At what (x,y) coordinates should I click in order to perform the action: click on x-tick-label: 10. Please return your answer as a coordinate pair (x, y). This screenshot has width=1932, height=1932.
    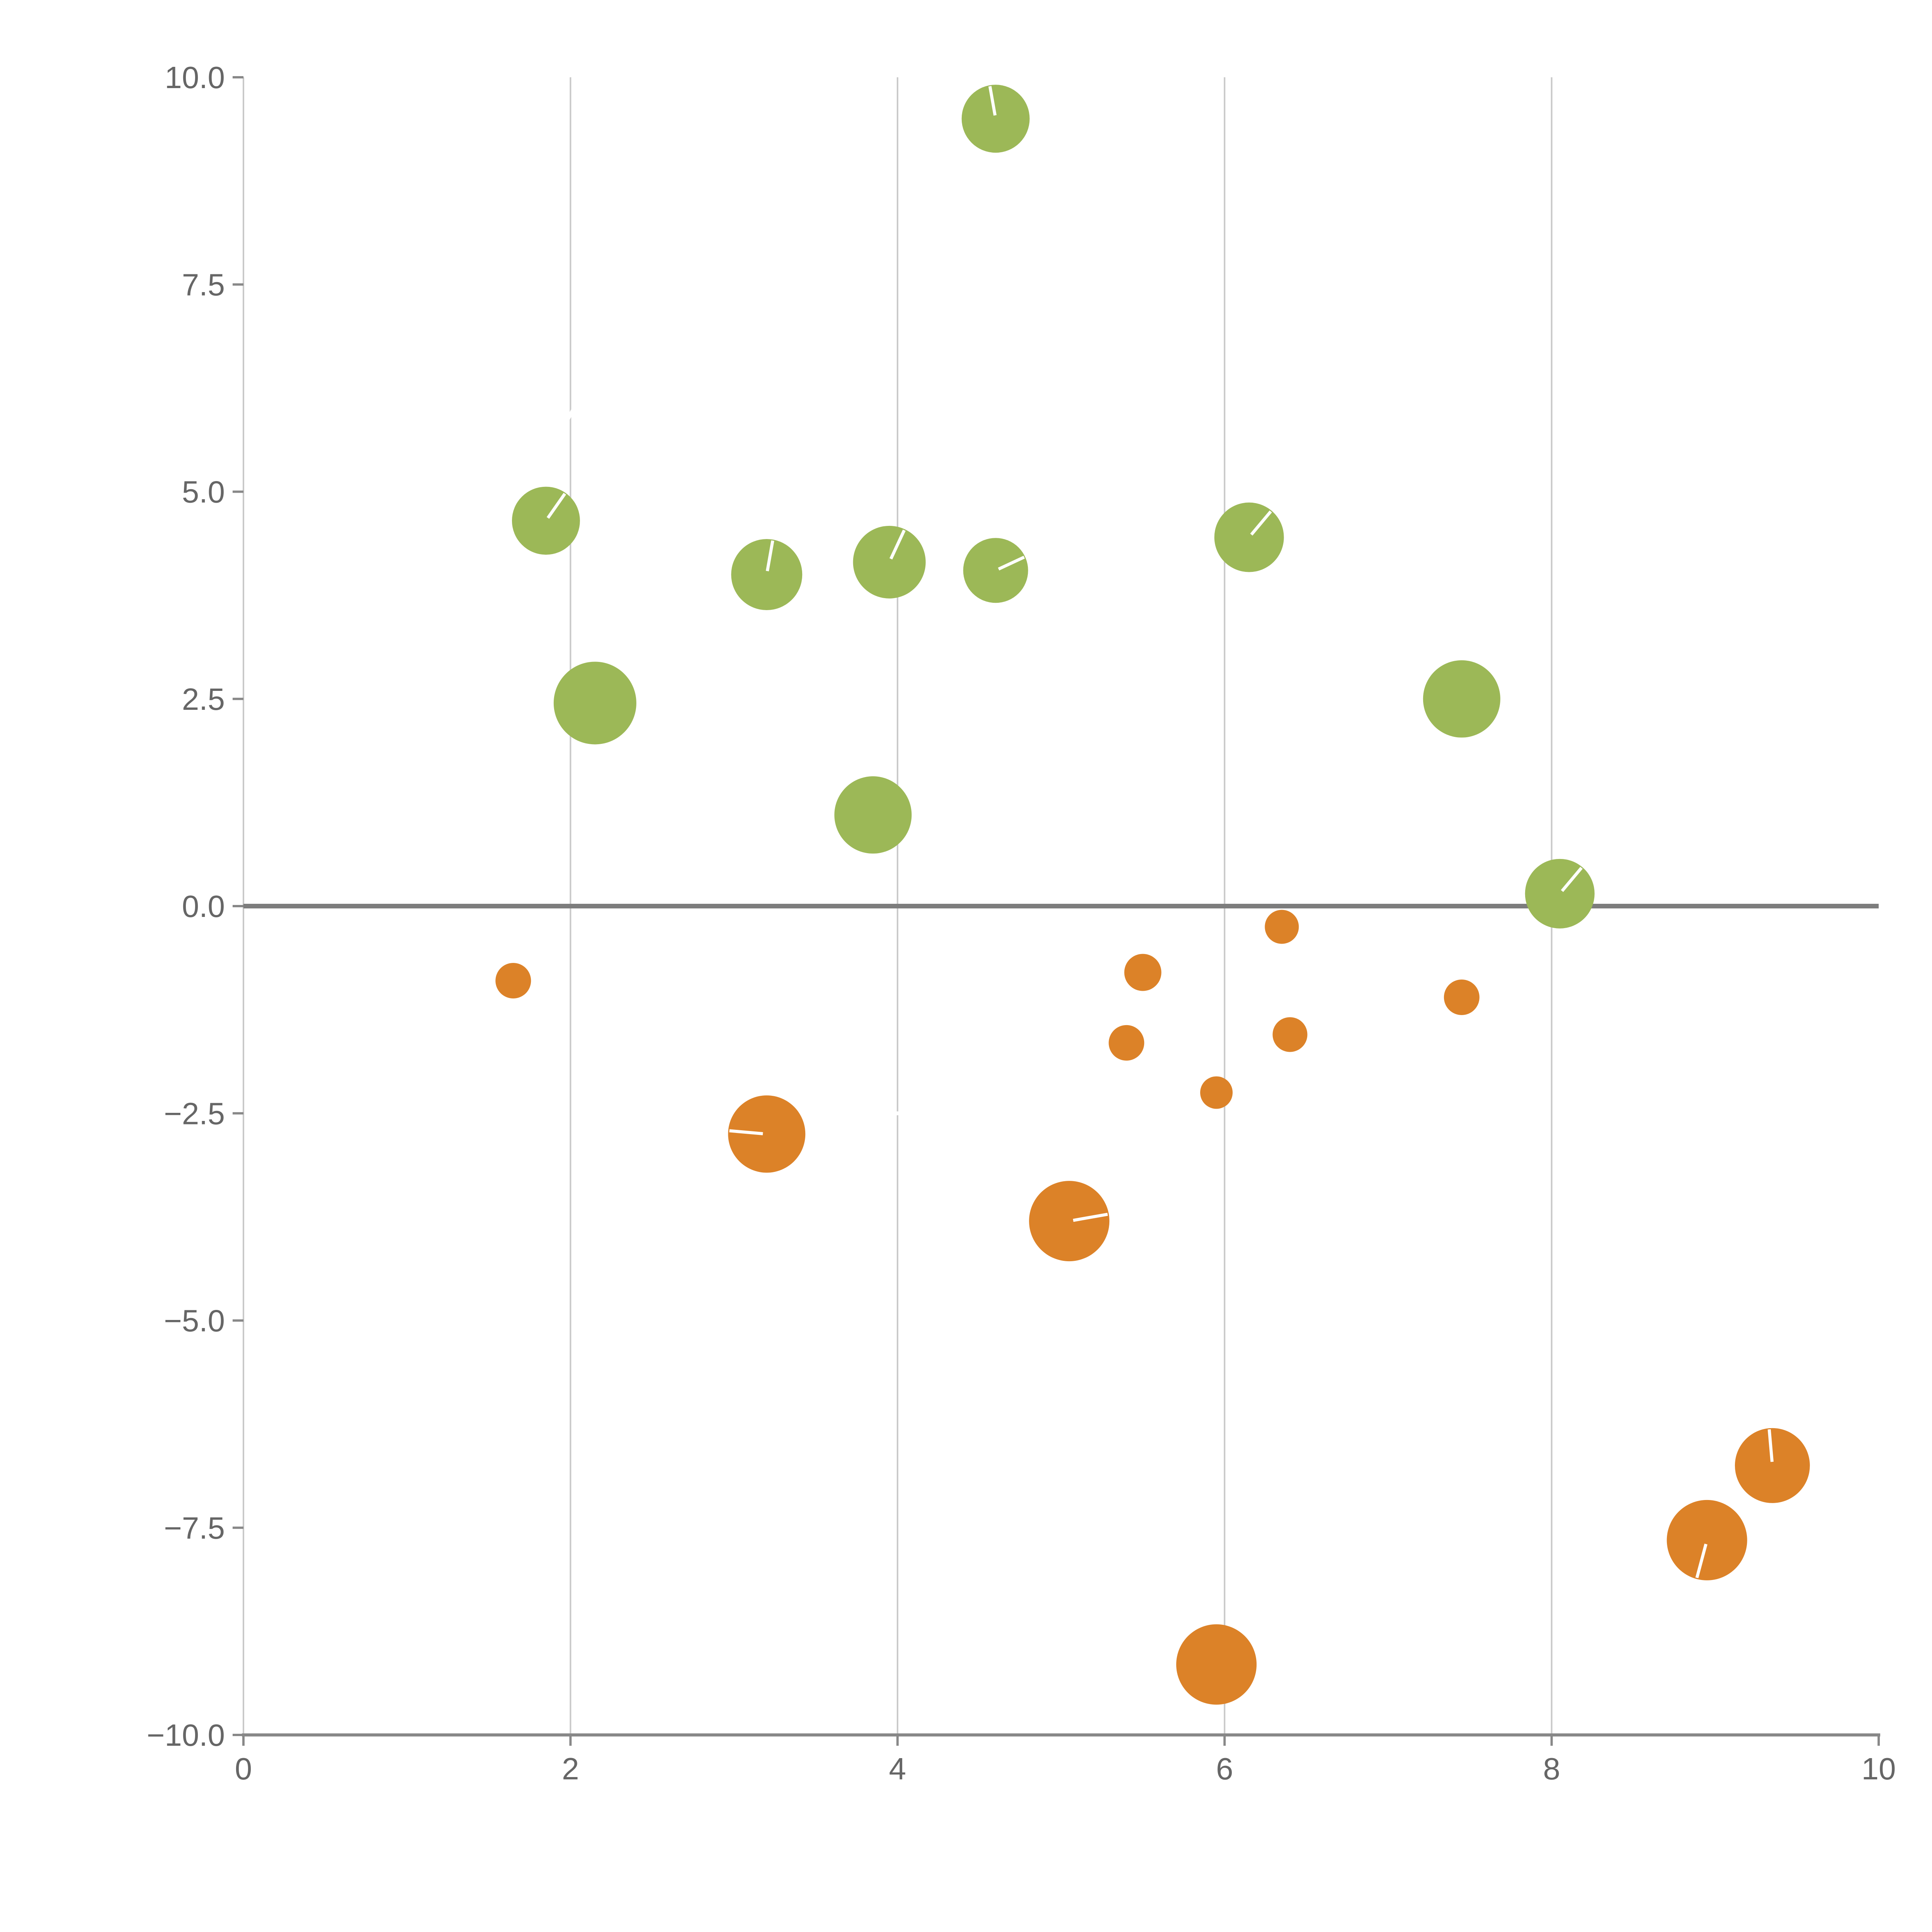
    Looking at the image, I should click on (1879, 1769).